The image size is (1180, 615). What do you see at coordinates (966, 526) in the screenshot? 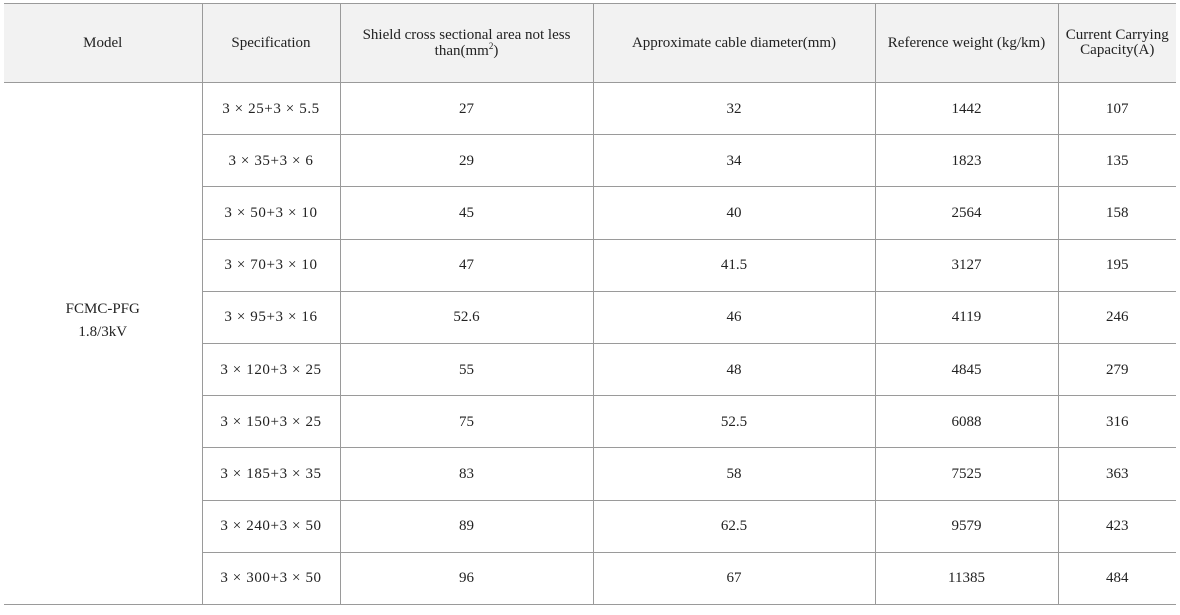
I see `weight-cell: 9579` at bounding box center [966, 526].